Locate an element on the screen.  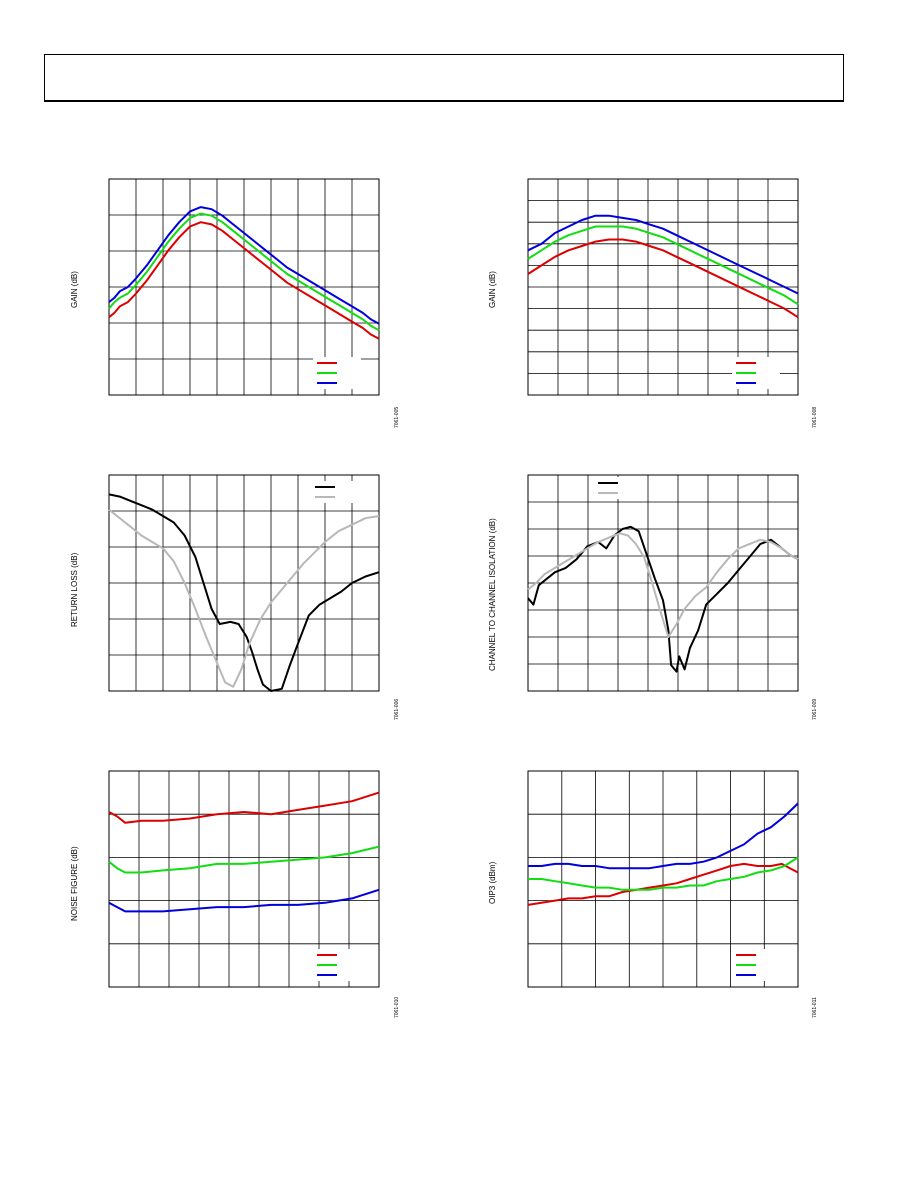
chart-gain-2-ylabel: GAIN (dB) is located at coordinates (492, 289).